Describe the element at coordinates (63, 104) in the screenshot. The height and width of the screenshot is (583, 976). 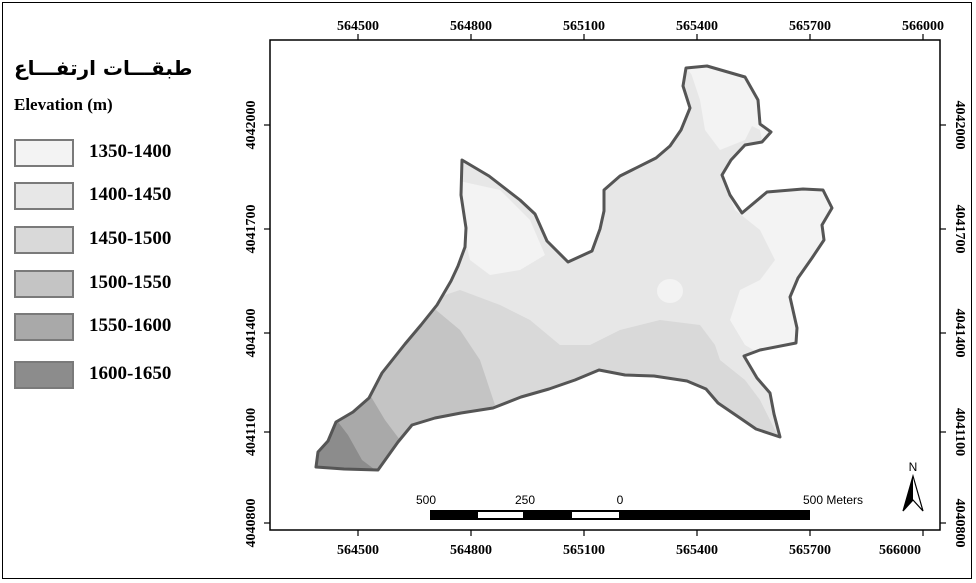
I see `legend-title-english: Elevation (m)` at that location.